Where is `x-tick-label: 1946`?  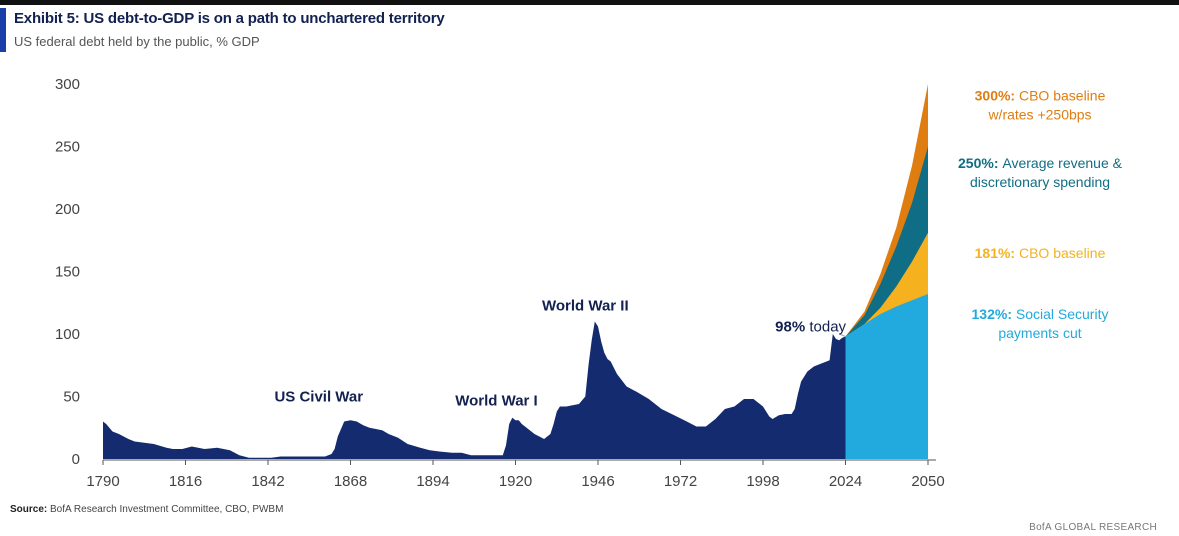
x-tick-label: 1946 is located at coordinates (597, 481).